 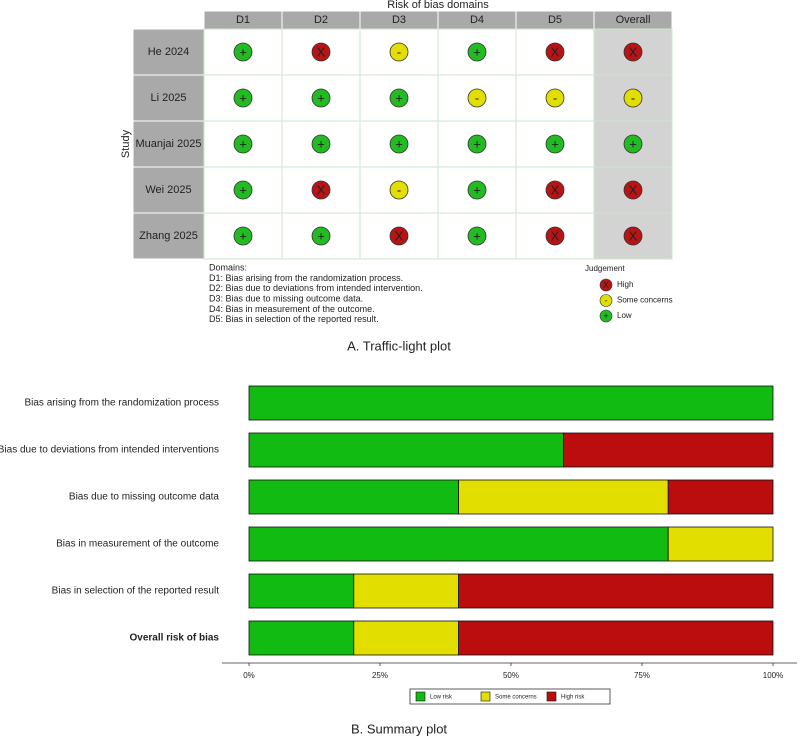 What do you see at coordinates (286, 298) in the screenshot?
I see `domain-note: D3: Bias due to missing outcome data.` at bounding box center [286, 298].